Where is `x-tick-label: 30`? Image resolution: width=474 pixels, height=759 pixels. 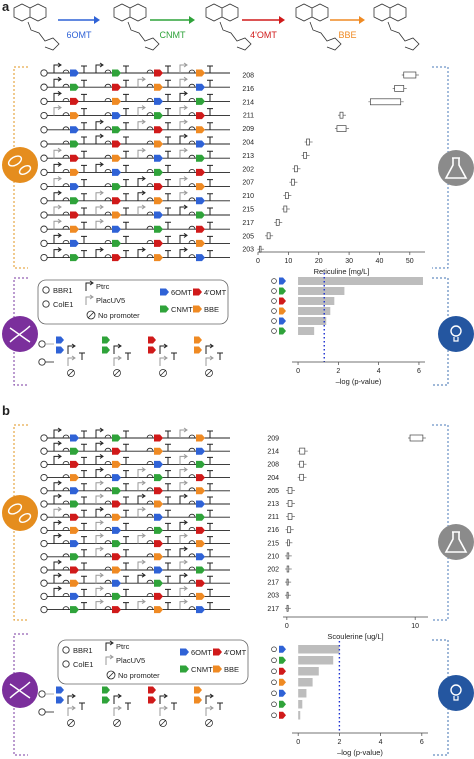 x-tick-label: 30 is located at coordinates (349, 261).